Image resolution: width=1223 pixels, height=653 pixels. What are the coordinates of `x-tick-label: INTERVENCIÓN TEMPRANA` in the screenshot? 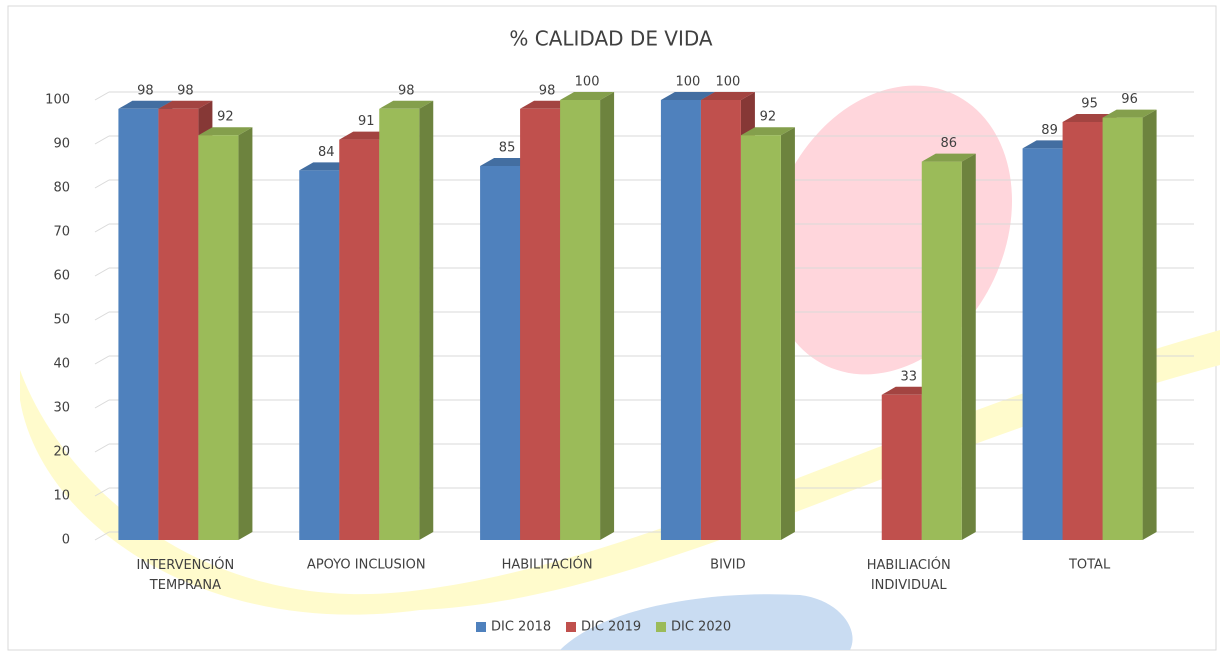 It's located at (186, 575).